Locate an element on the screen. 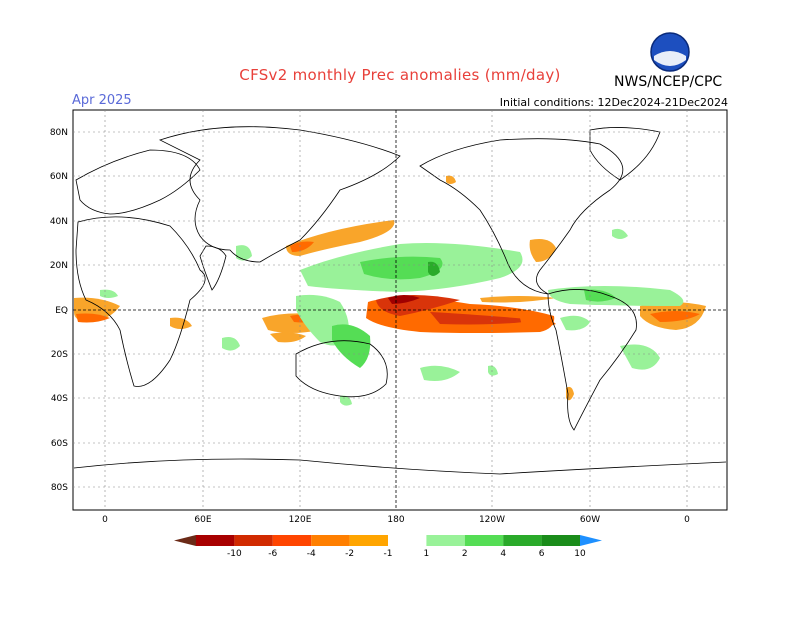 The height and width of the screenshot is (618, 800). initial-conditions: Initial conditions: 12Dec2024-21Dec2024 is located at coordinates (613, 102).